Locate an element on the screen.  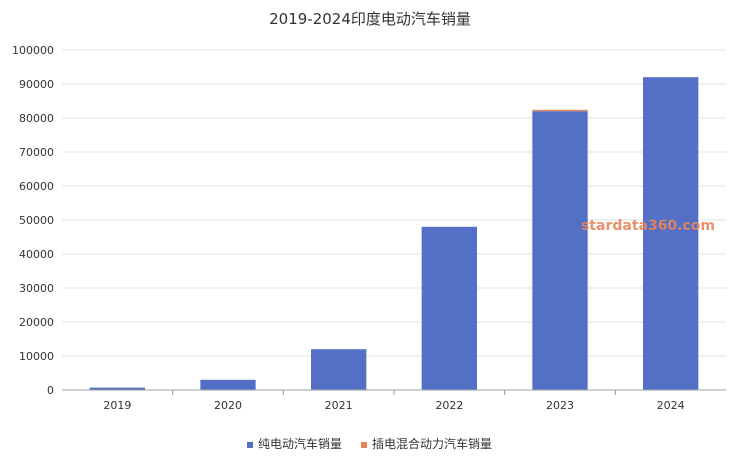
x-tick-label: 2020 is located at coordinates (228, 405).